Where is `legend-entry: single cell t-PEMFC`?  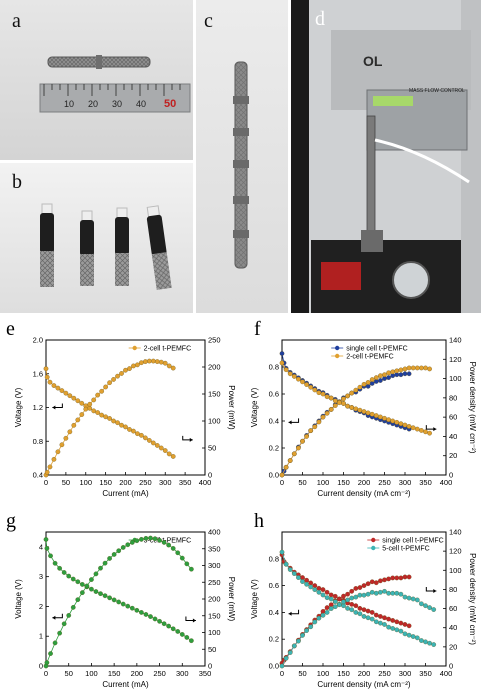 legend-entry: single cell t-PEMFC is located at coordinates (376, 349).